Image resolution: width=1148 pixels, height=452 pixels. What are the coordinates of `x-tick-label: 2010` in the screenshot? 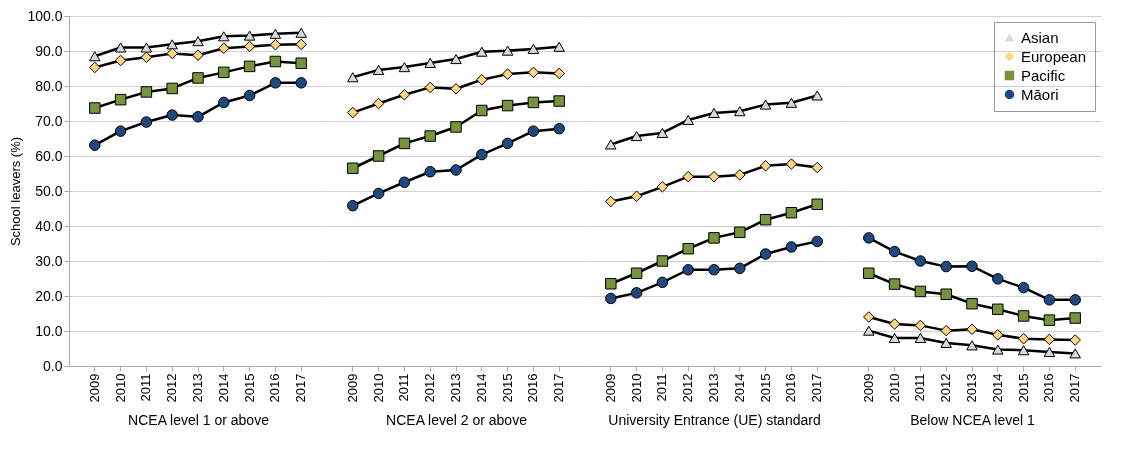 It's located at (636, 388).